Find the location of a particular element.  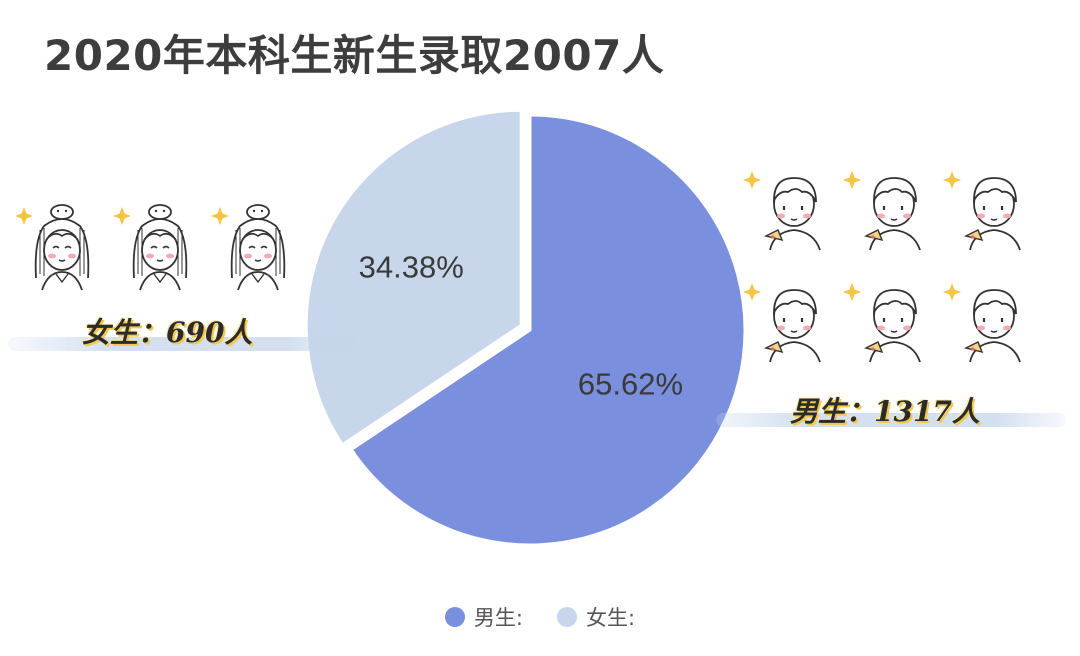

legend-item-male: 男生: is located at coordinates (483, 617).